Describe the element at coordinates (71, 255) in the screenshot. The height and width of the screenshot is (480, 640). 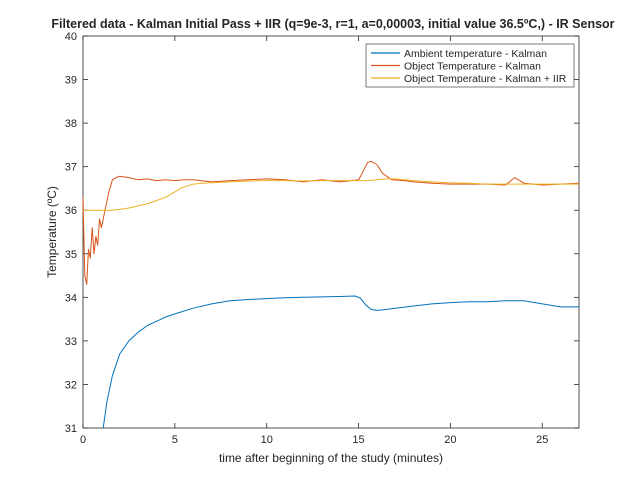
I see `y-tick-label: 35` at that location.